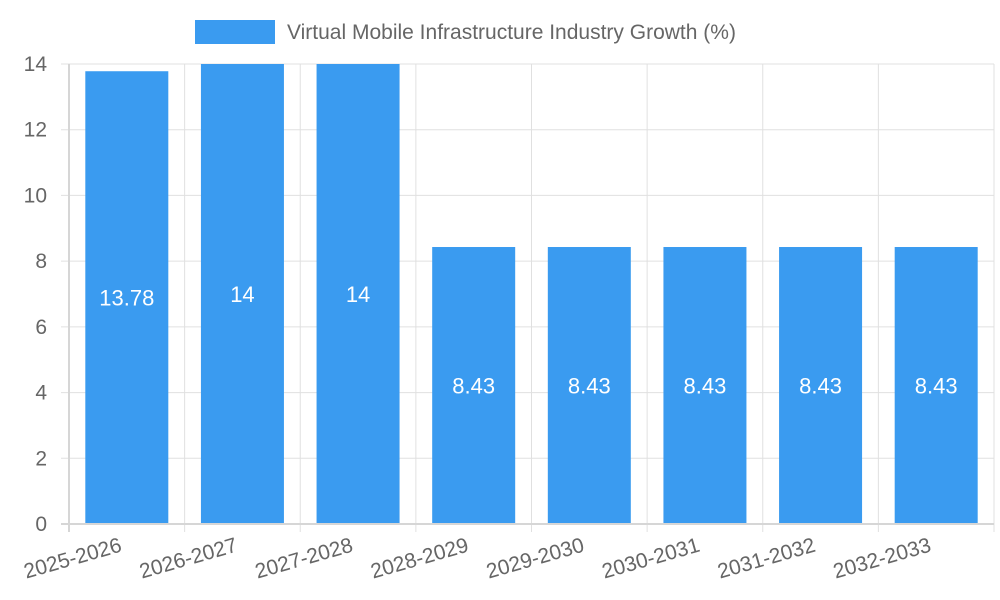 The width and height of the screenshot is (1000, 600). I want to click on bar-2028-2029, so click(474, 385).